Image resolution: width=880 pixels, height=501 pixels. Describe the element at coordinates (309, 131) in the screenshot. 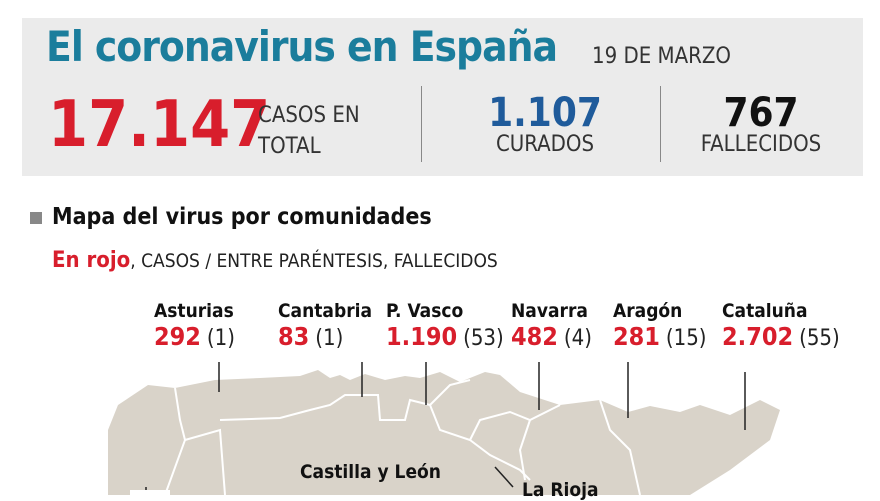

I see `total-cases-label: CASOS EN TOTAL` at that location.